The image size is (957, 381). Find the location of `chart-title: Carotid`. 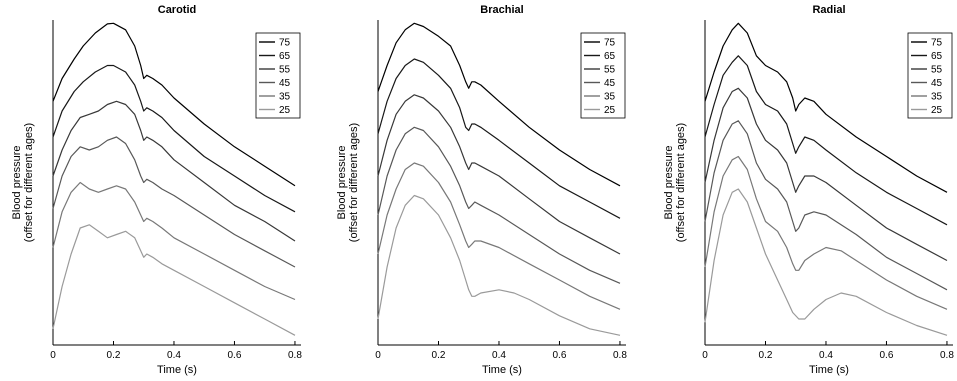

chart-title: Carotid is located at coordinates (177, 10).